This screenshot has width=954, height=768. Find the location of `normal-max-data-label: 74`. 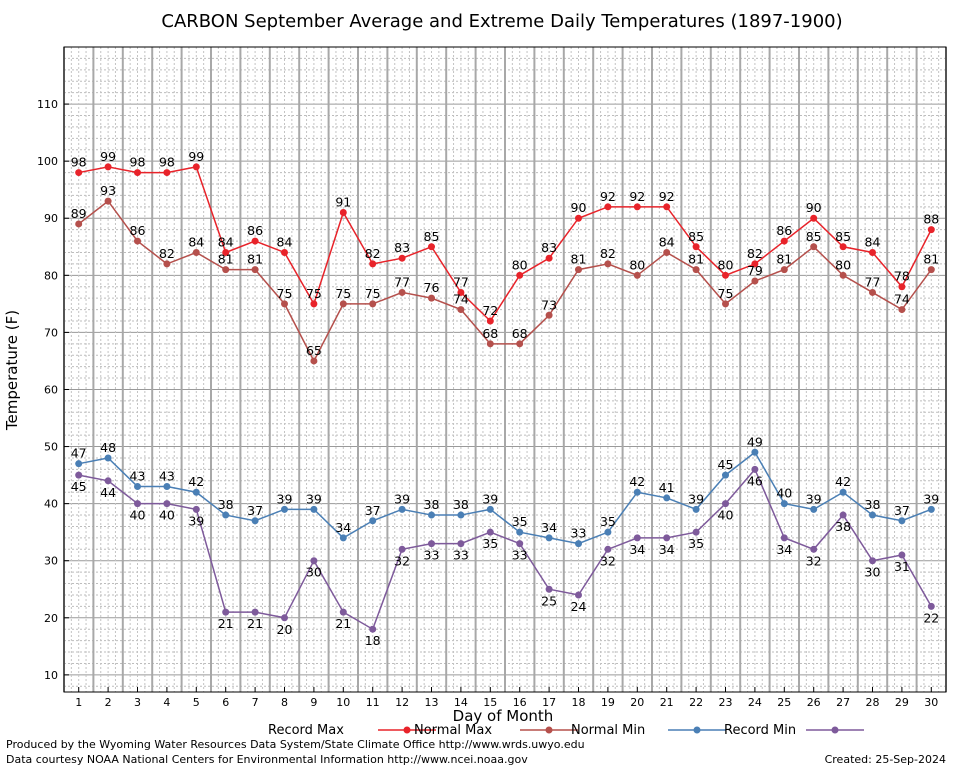

normal-max-data-label: 74 is located at coordinates (902, 299).